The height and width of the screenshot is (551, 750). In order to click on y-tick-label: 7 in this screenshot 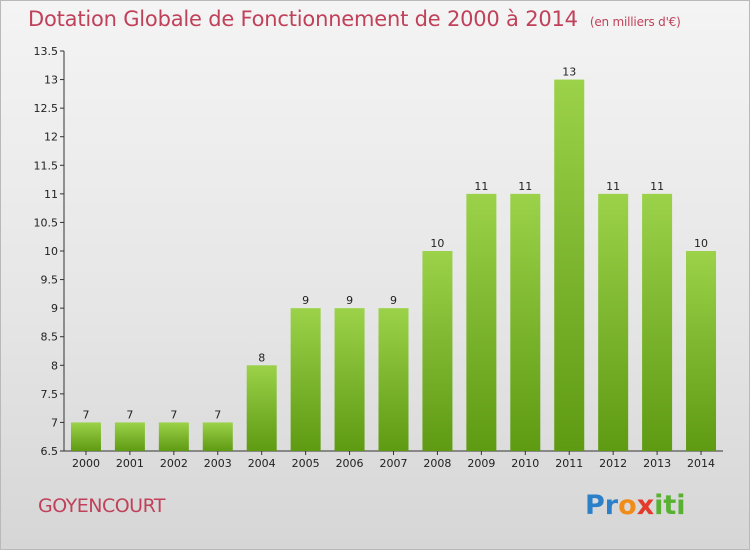, I will do `click(54, 422)`.